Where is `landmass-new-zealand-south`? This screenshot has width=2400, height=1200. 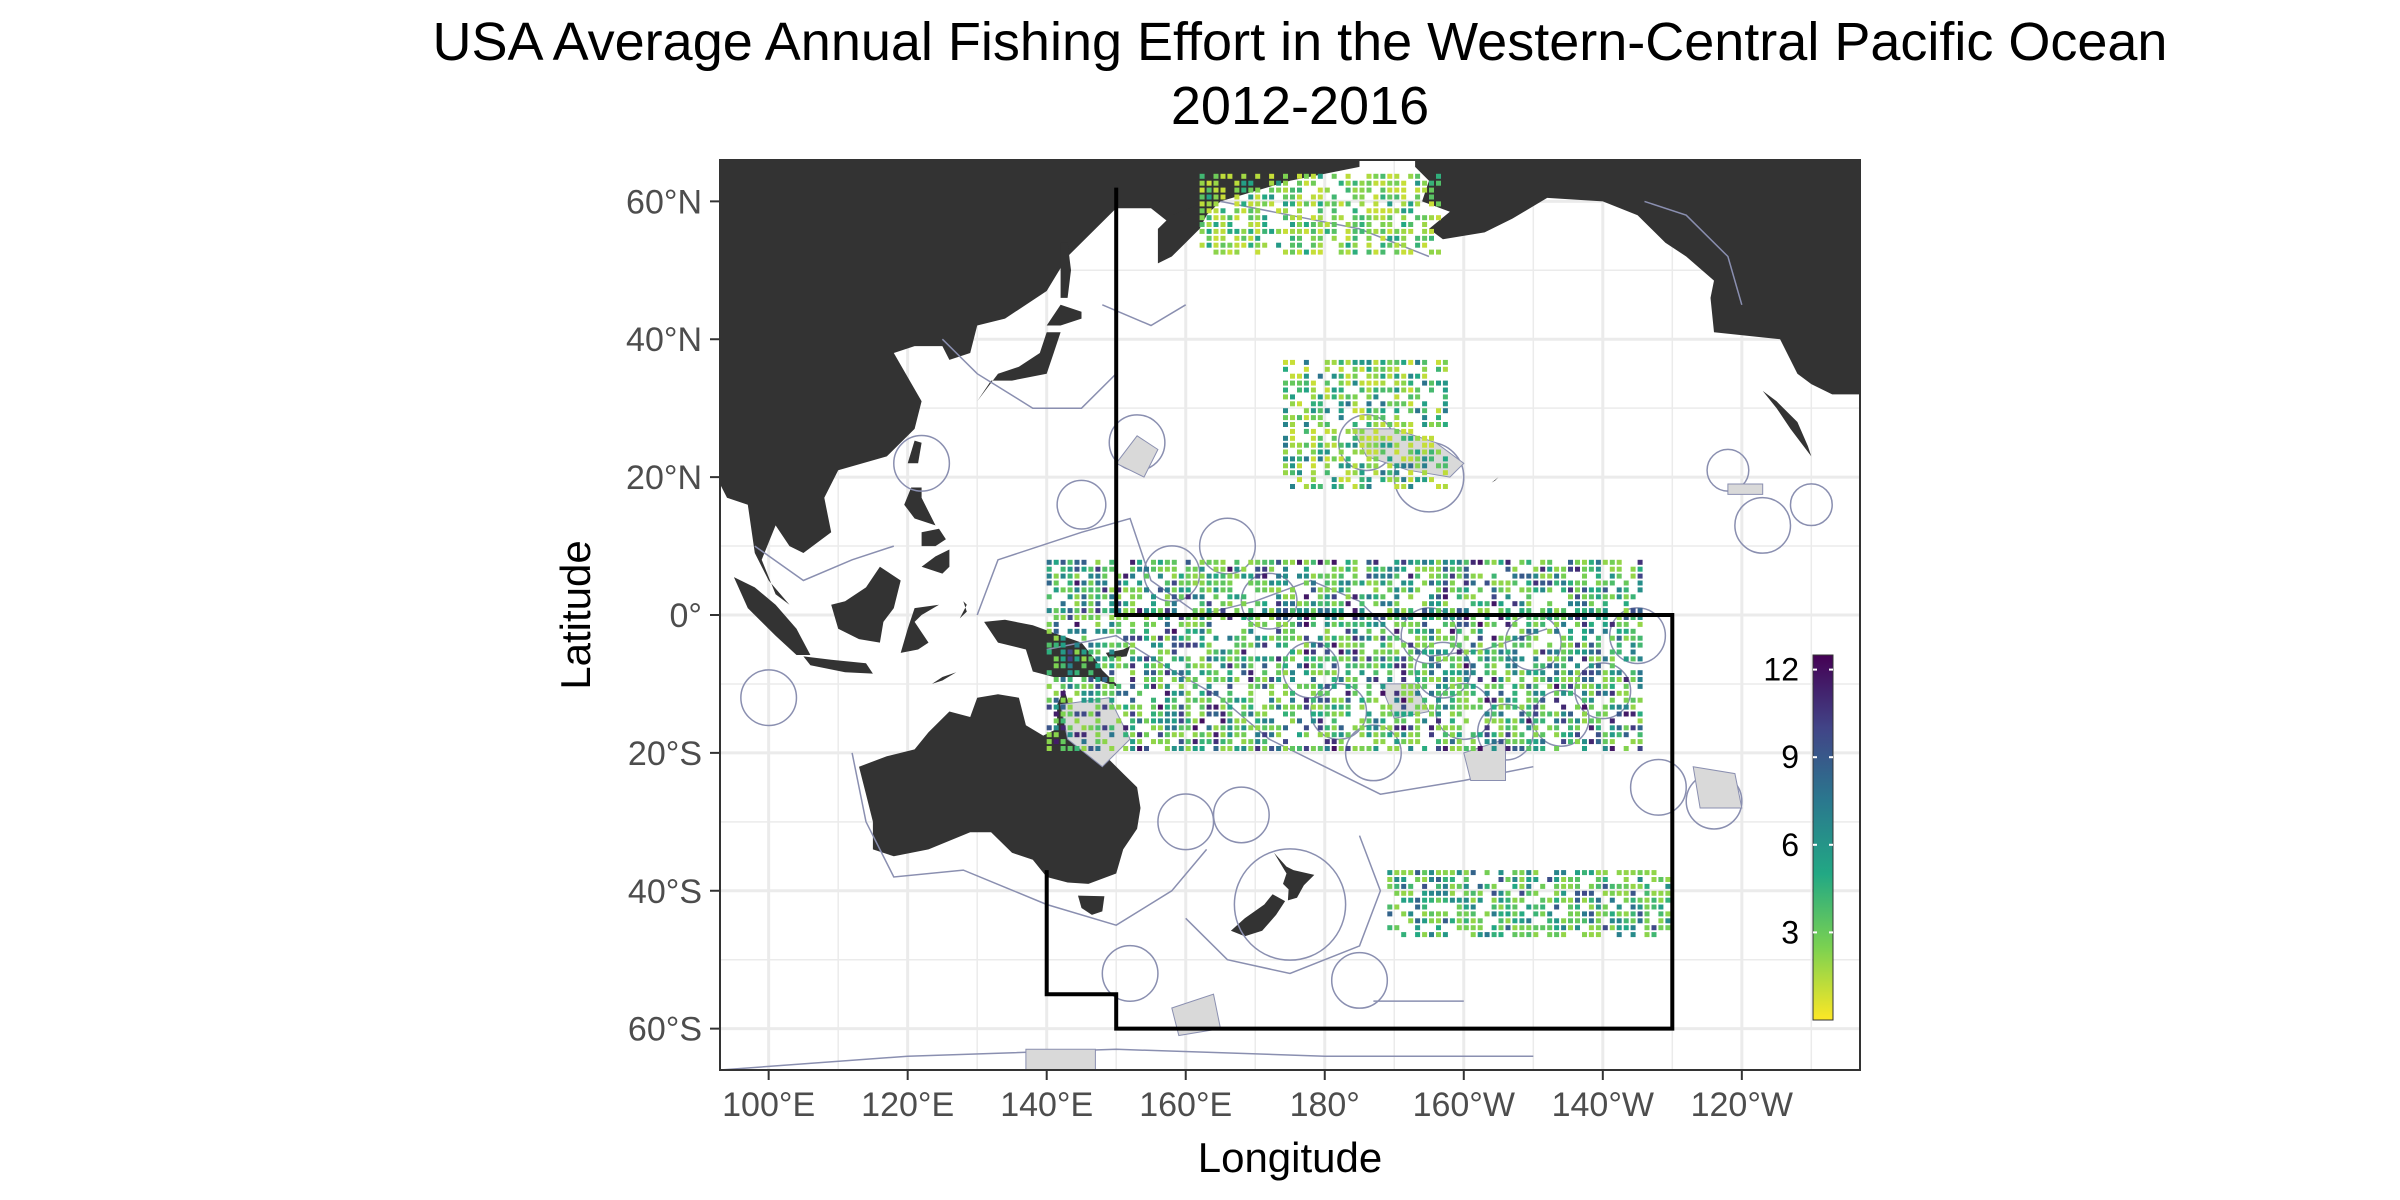 landmass-new-zealand-south is located at coordinates (1258, 915).